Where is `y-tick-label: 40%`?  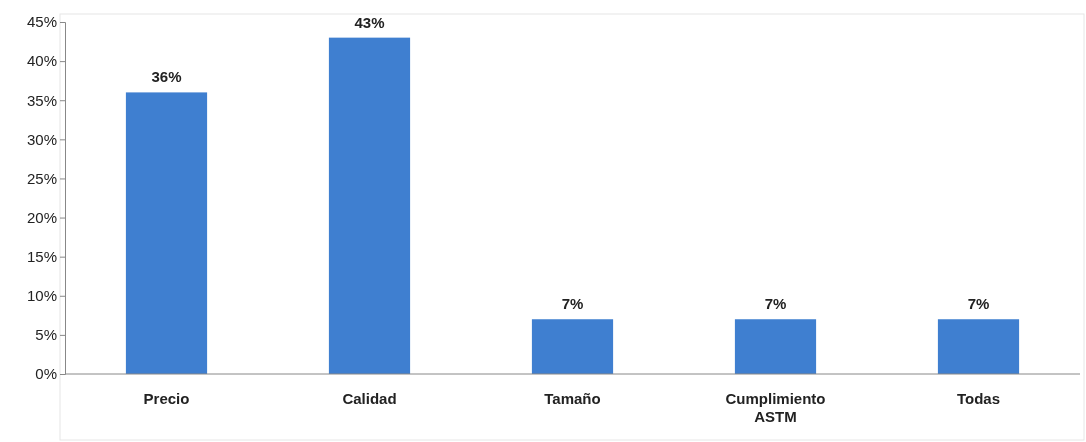 y-tick-label: 40% is located at coordinates (41, 61).